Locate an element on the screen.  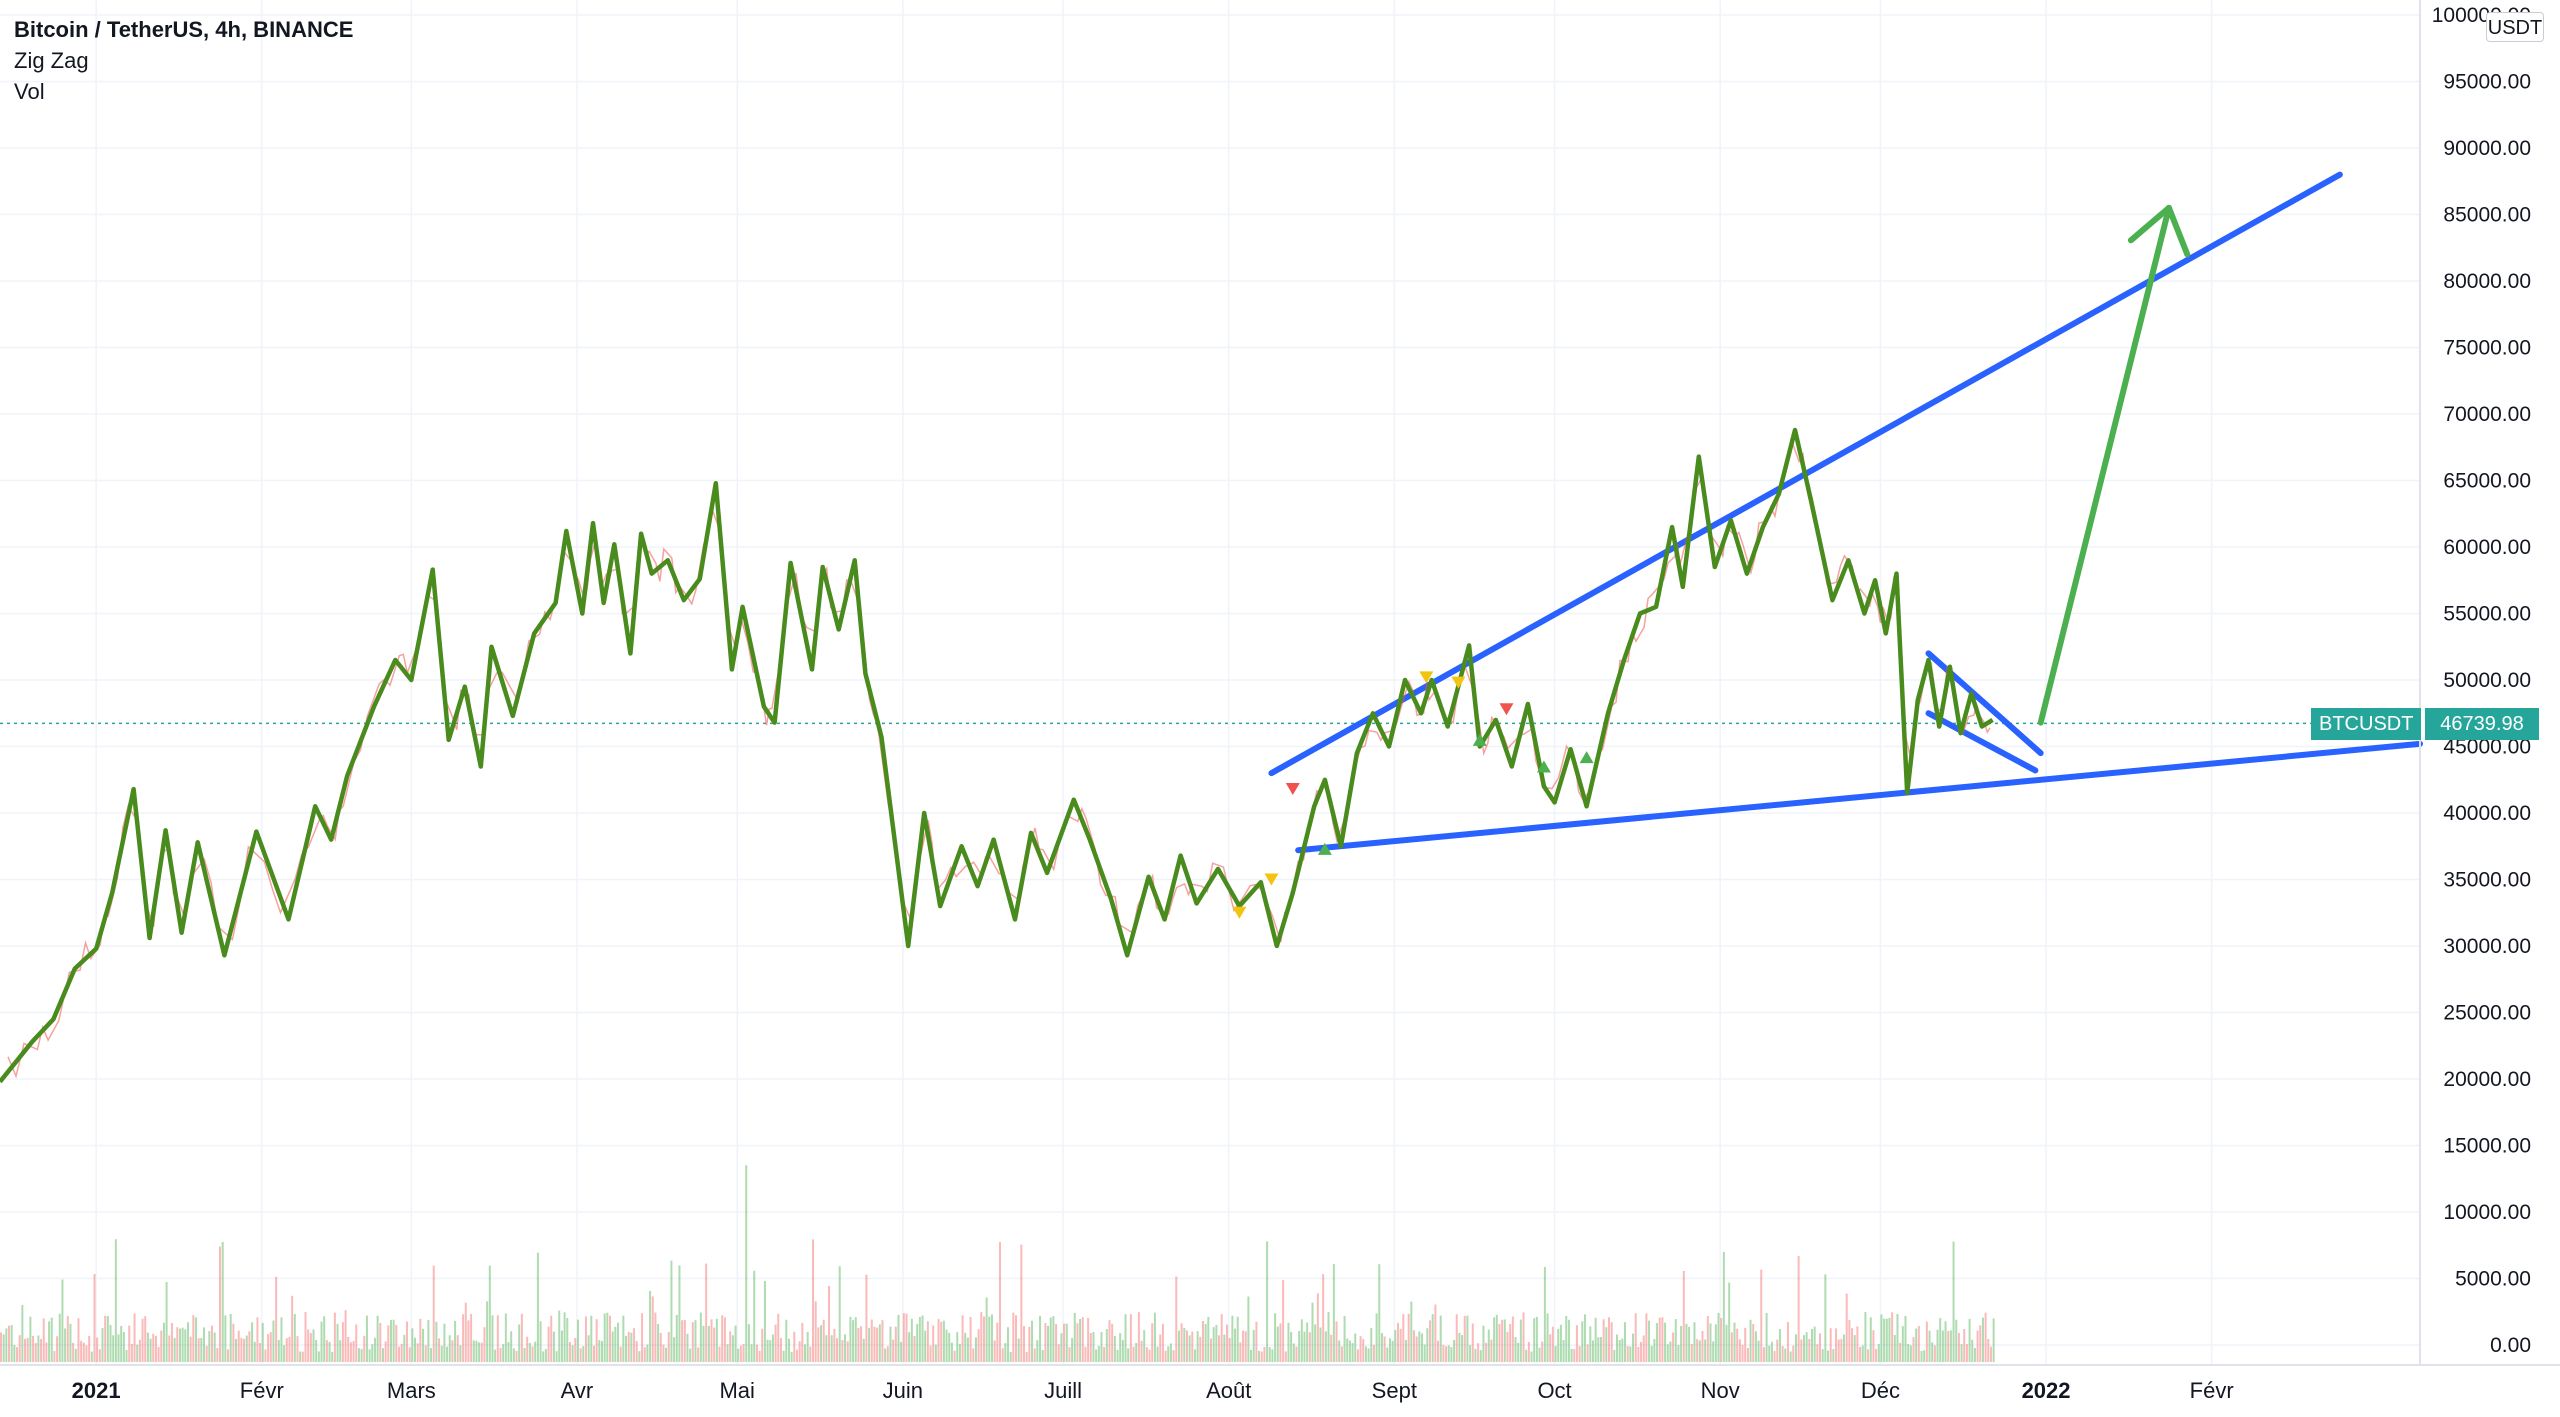
projection-arrow-shaft is located at coordinates (2104, 465).